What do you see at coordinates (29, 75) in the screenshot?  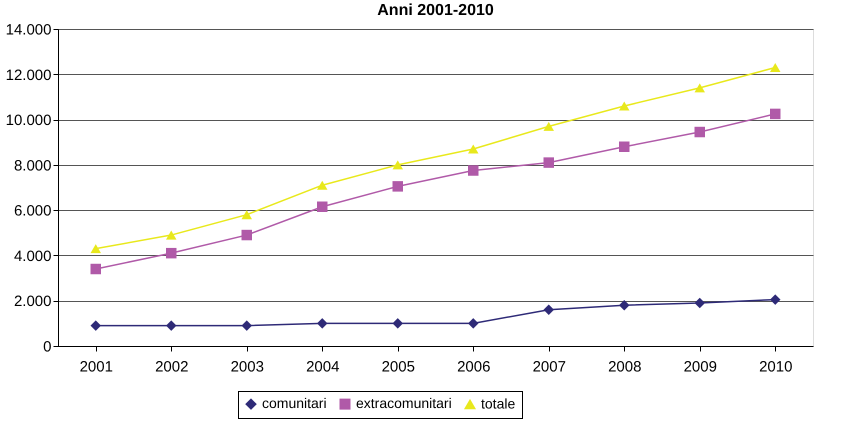 I see `y-tick-label: 12.000` at bounding box center [29, 75].